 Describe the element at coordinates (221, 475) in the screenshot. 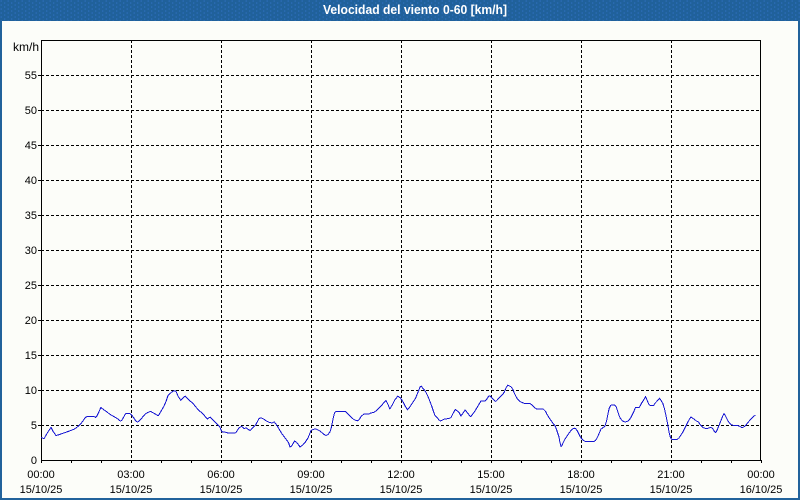

I see `svg-text: 06:00` at that location.